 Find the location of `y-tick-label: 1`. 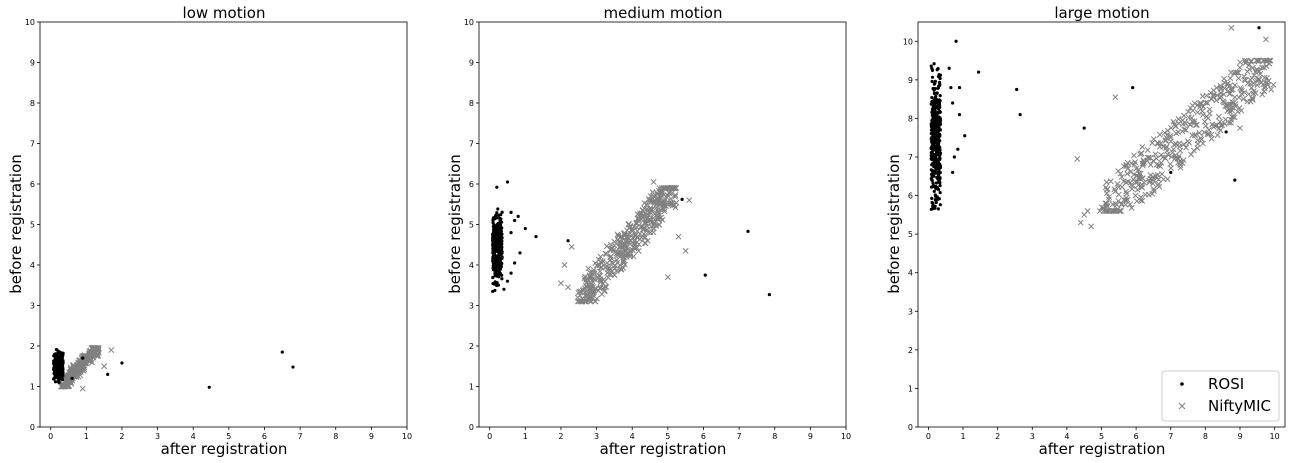

y-tick-label: 1 is located at coordinates (471, 387).